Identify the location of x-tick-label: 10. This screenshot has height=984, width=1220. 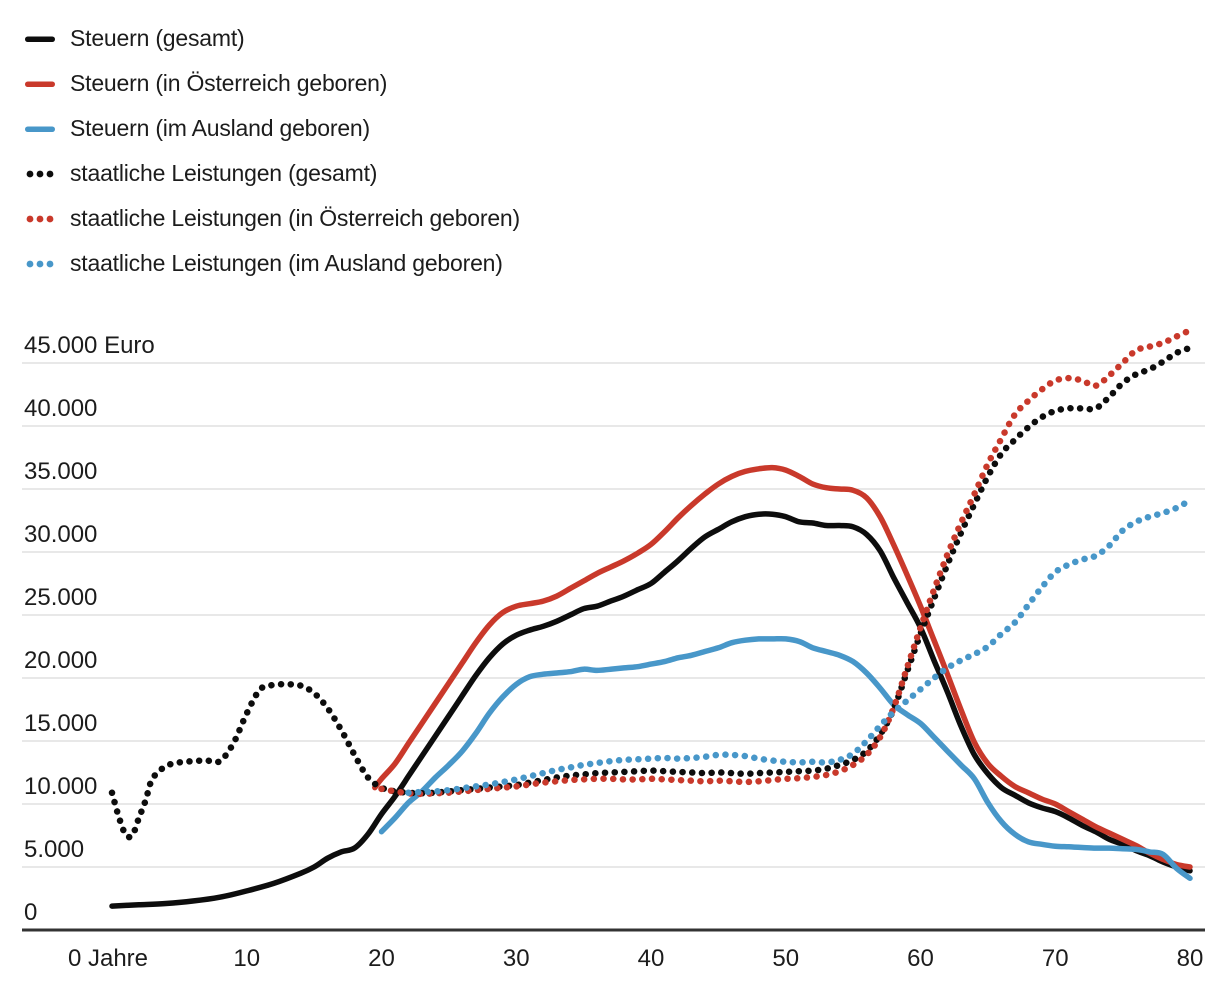
(246, 958).